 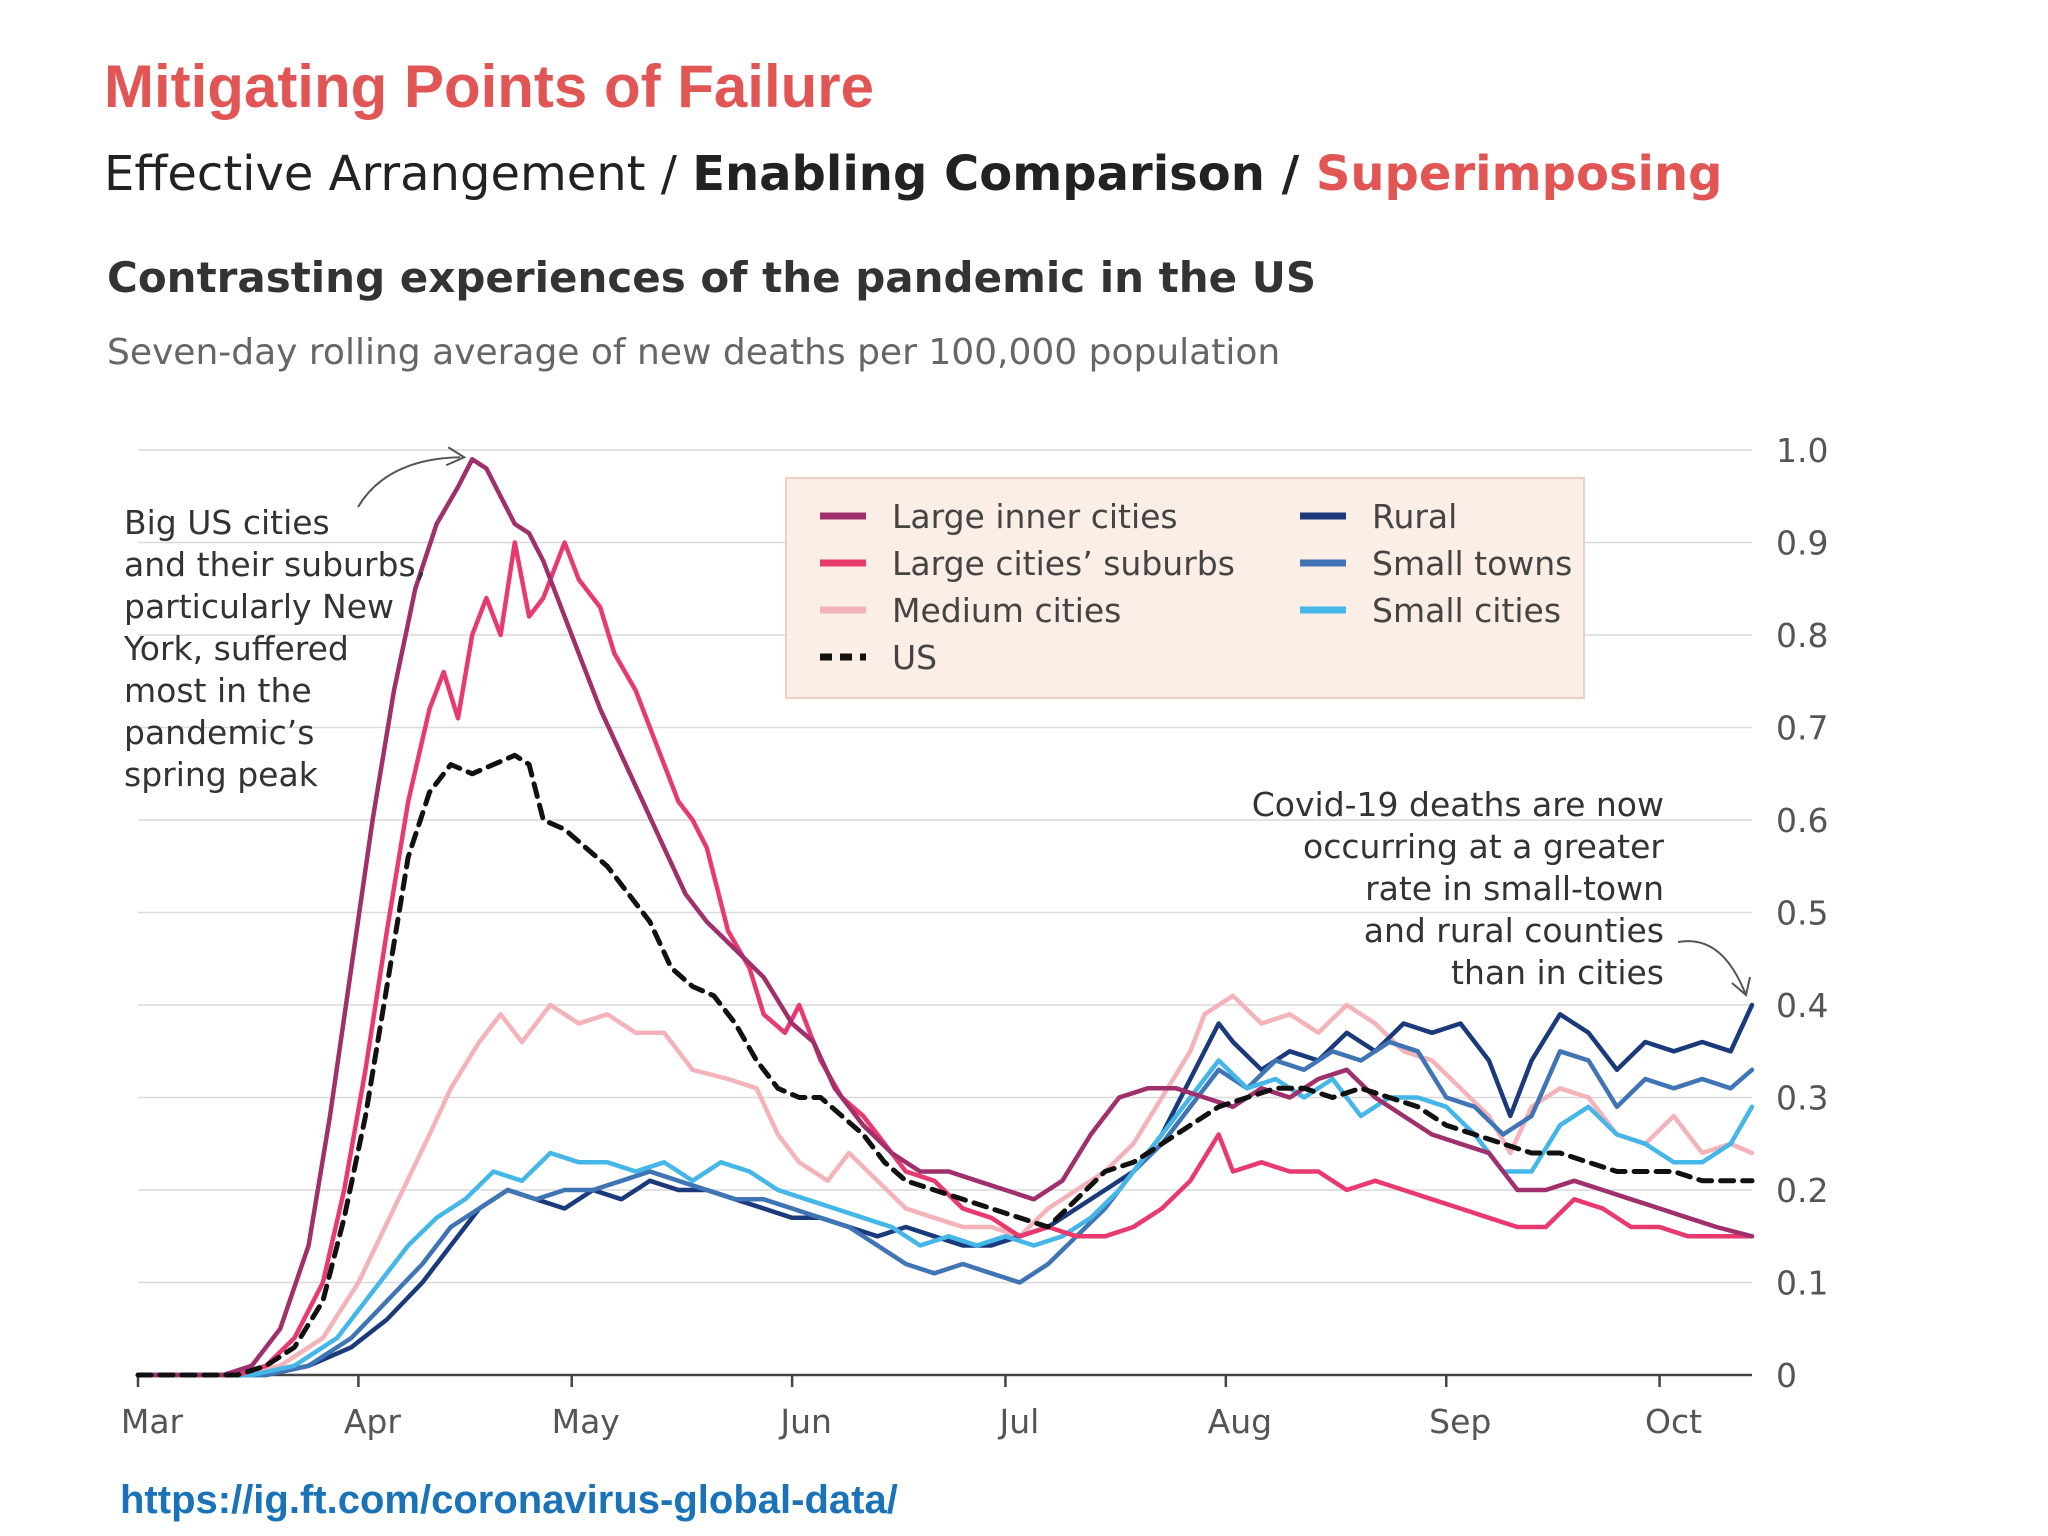 What do you see at coordinates (1035, 516) in the screenshot?
I see `legend-label: Large inner cities` at bounding box center [1035, 516].